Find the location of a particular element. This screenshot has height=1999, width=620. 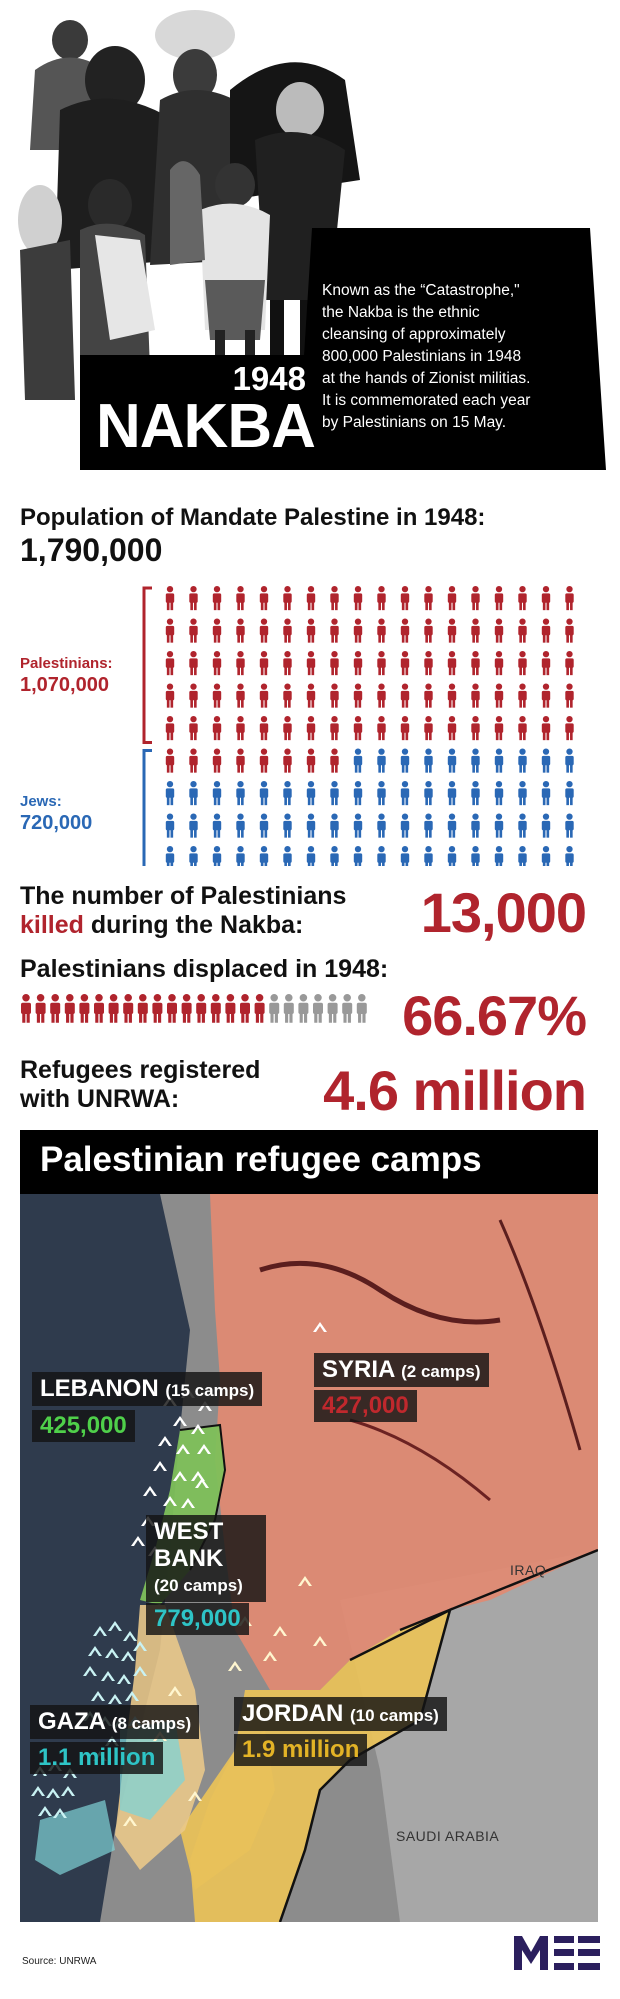

killed-rest: during the Nakba: is located at coordinates (193, 925).